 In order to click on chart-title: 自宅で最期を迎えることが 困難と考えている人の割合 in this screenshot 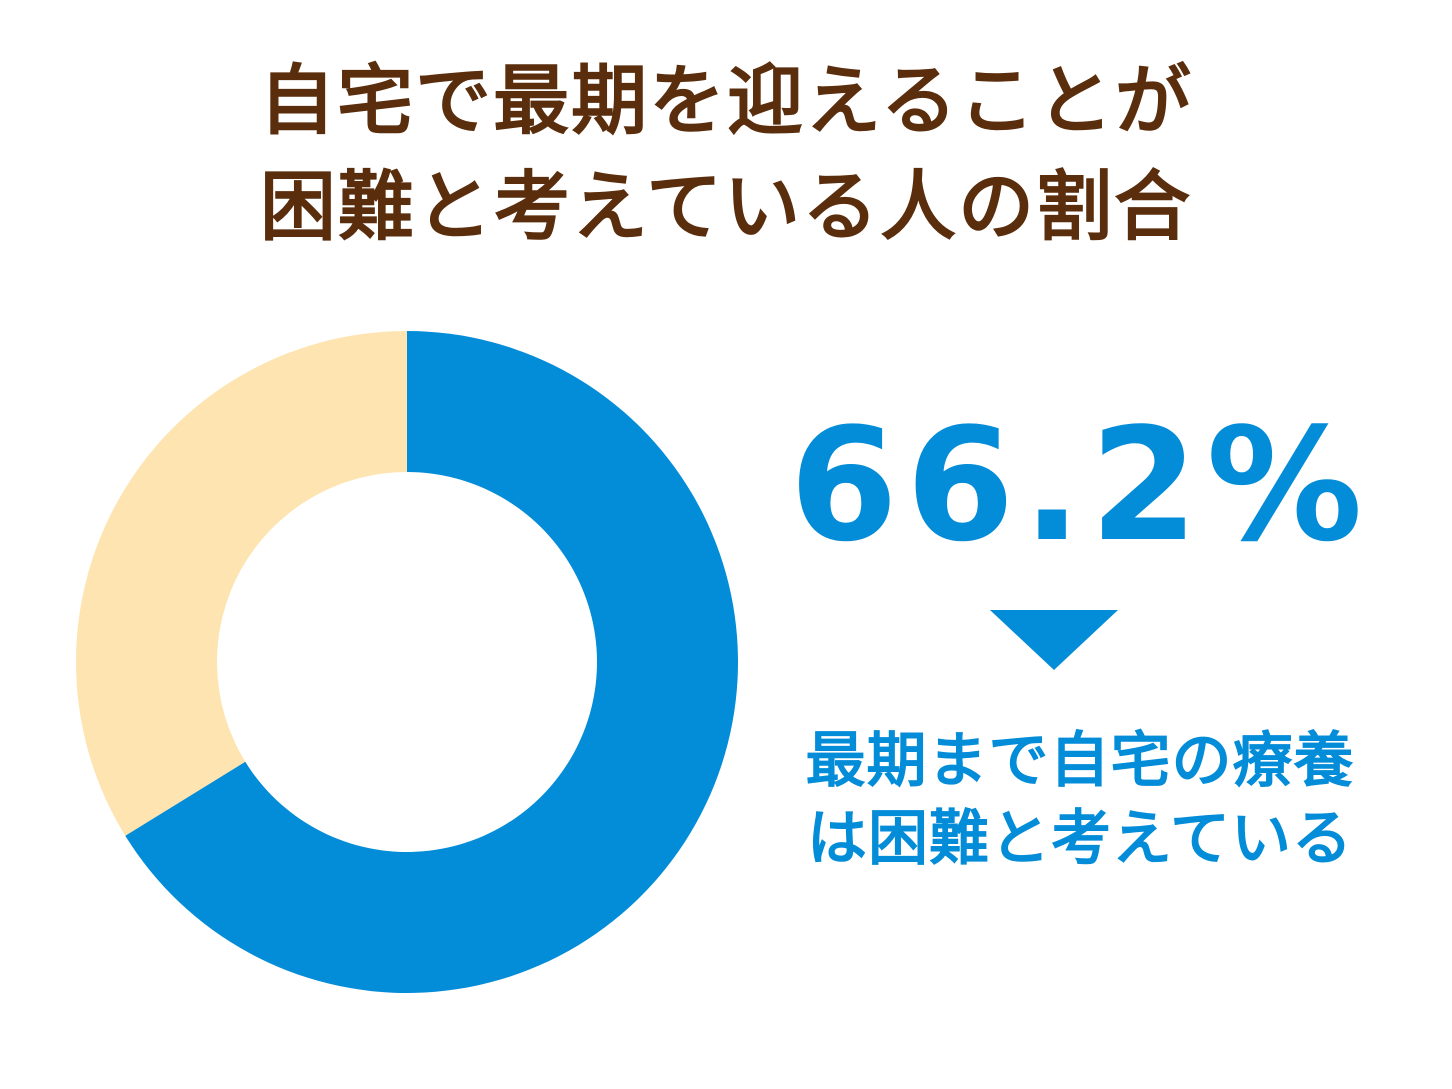, I will do `click(726, 153)`.